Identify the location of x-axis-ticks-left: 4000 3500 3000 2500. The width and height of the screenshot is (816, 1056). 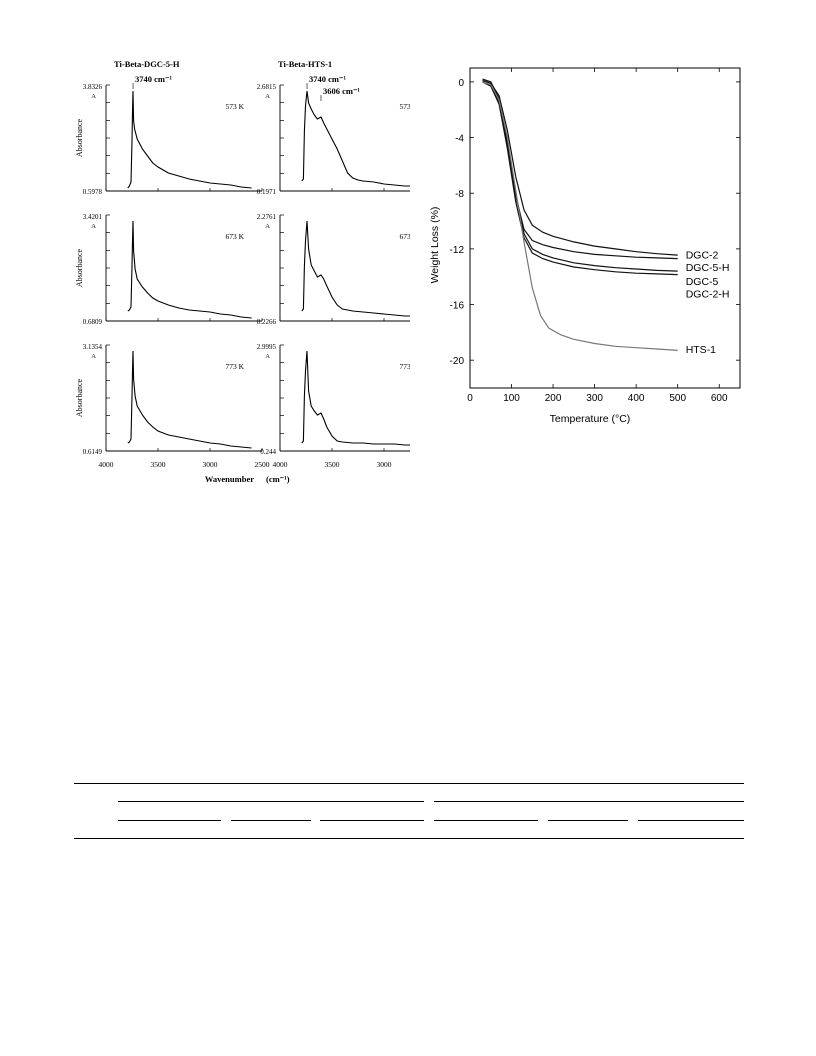
(184, 464).